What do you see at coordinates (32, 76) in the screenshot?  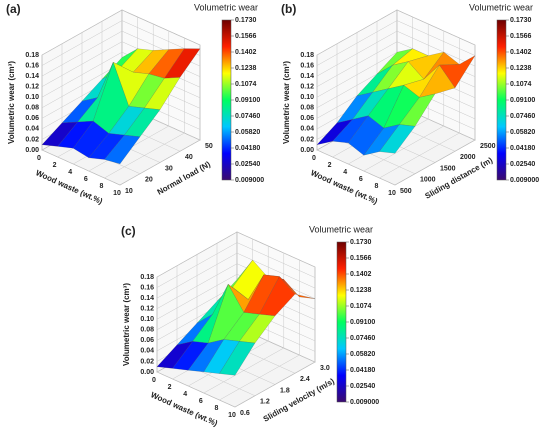 I see `z-tick-label: 0.14` at bounding box center [32, 76].